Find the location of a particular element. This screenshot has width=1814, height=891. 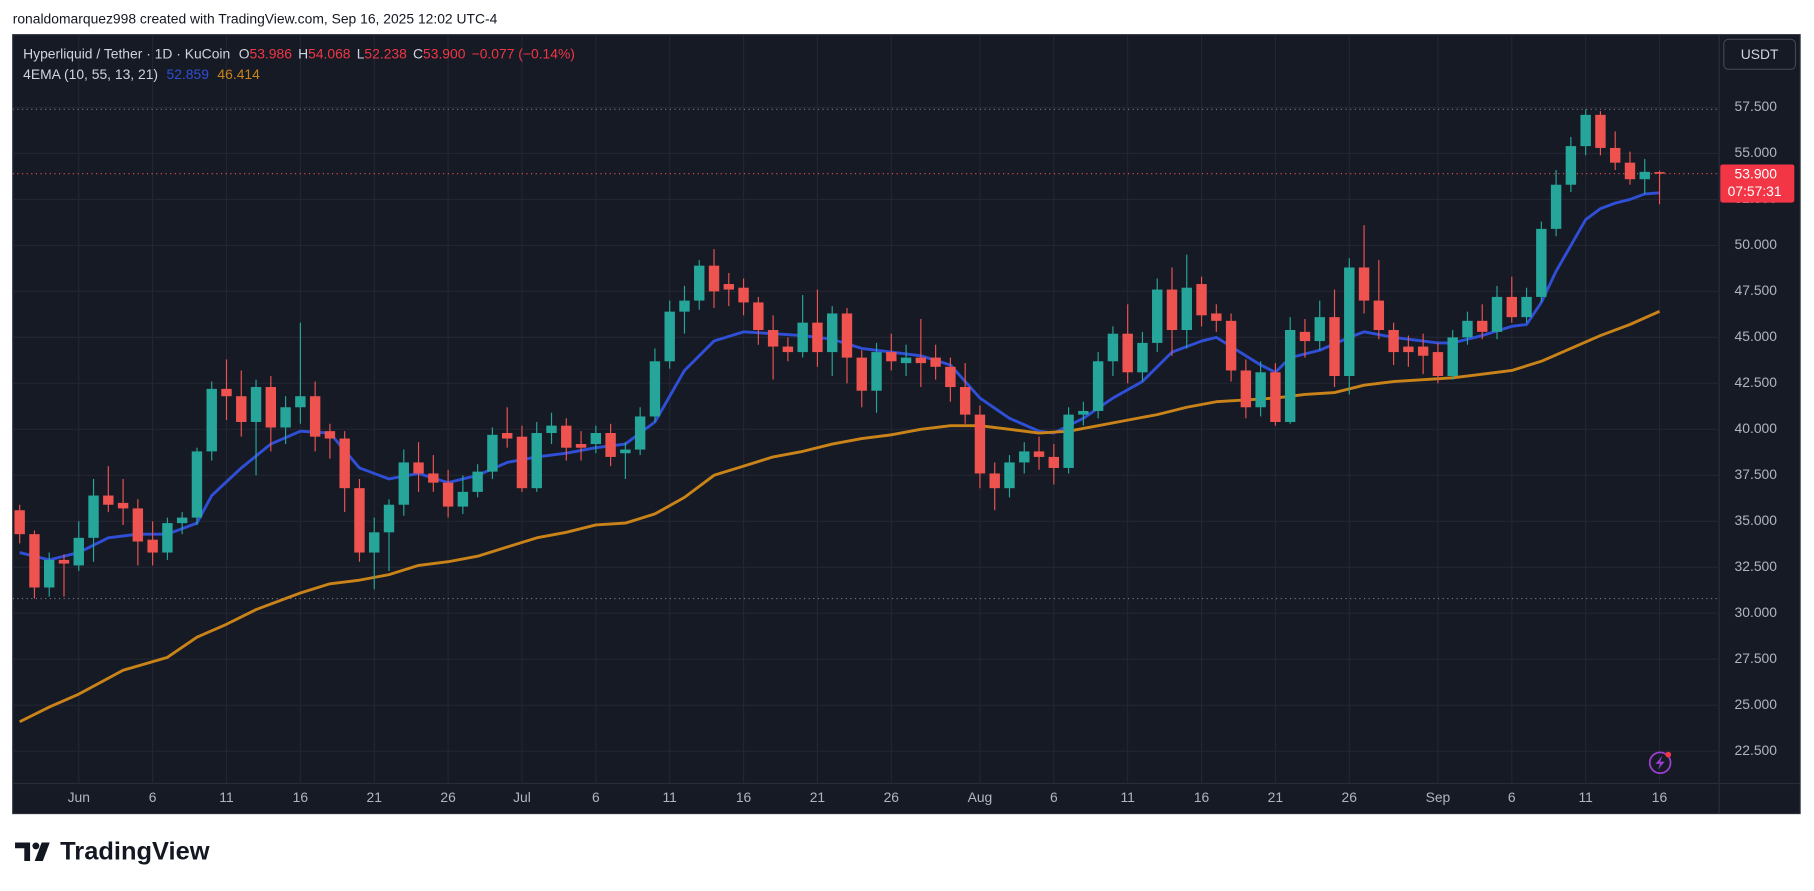

currency-label: USDT is located at coordinates (1760, 54).